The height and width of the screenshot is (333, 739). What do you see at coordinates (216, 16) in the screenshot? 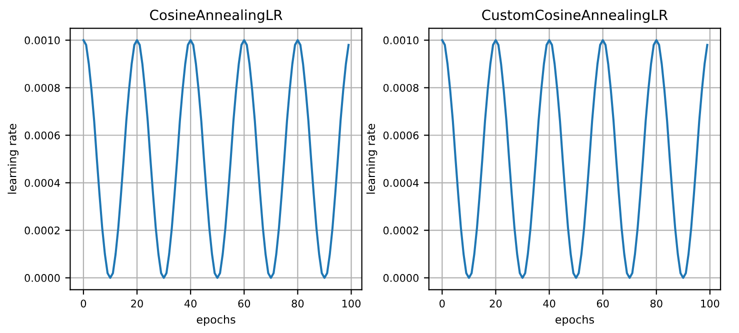
I see `chart-title: CosineAnnealingLR` at bounding box center [216, 16].